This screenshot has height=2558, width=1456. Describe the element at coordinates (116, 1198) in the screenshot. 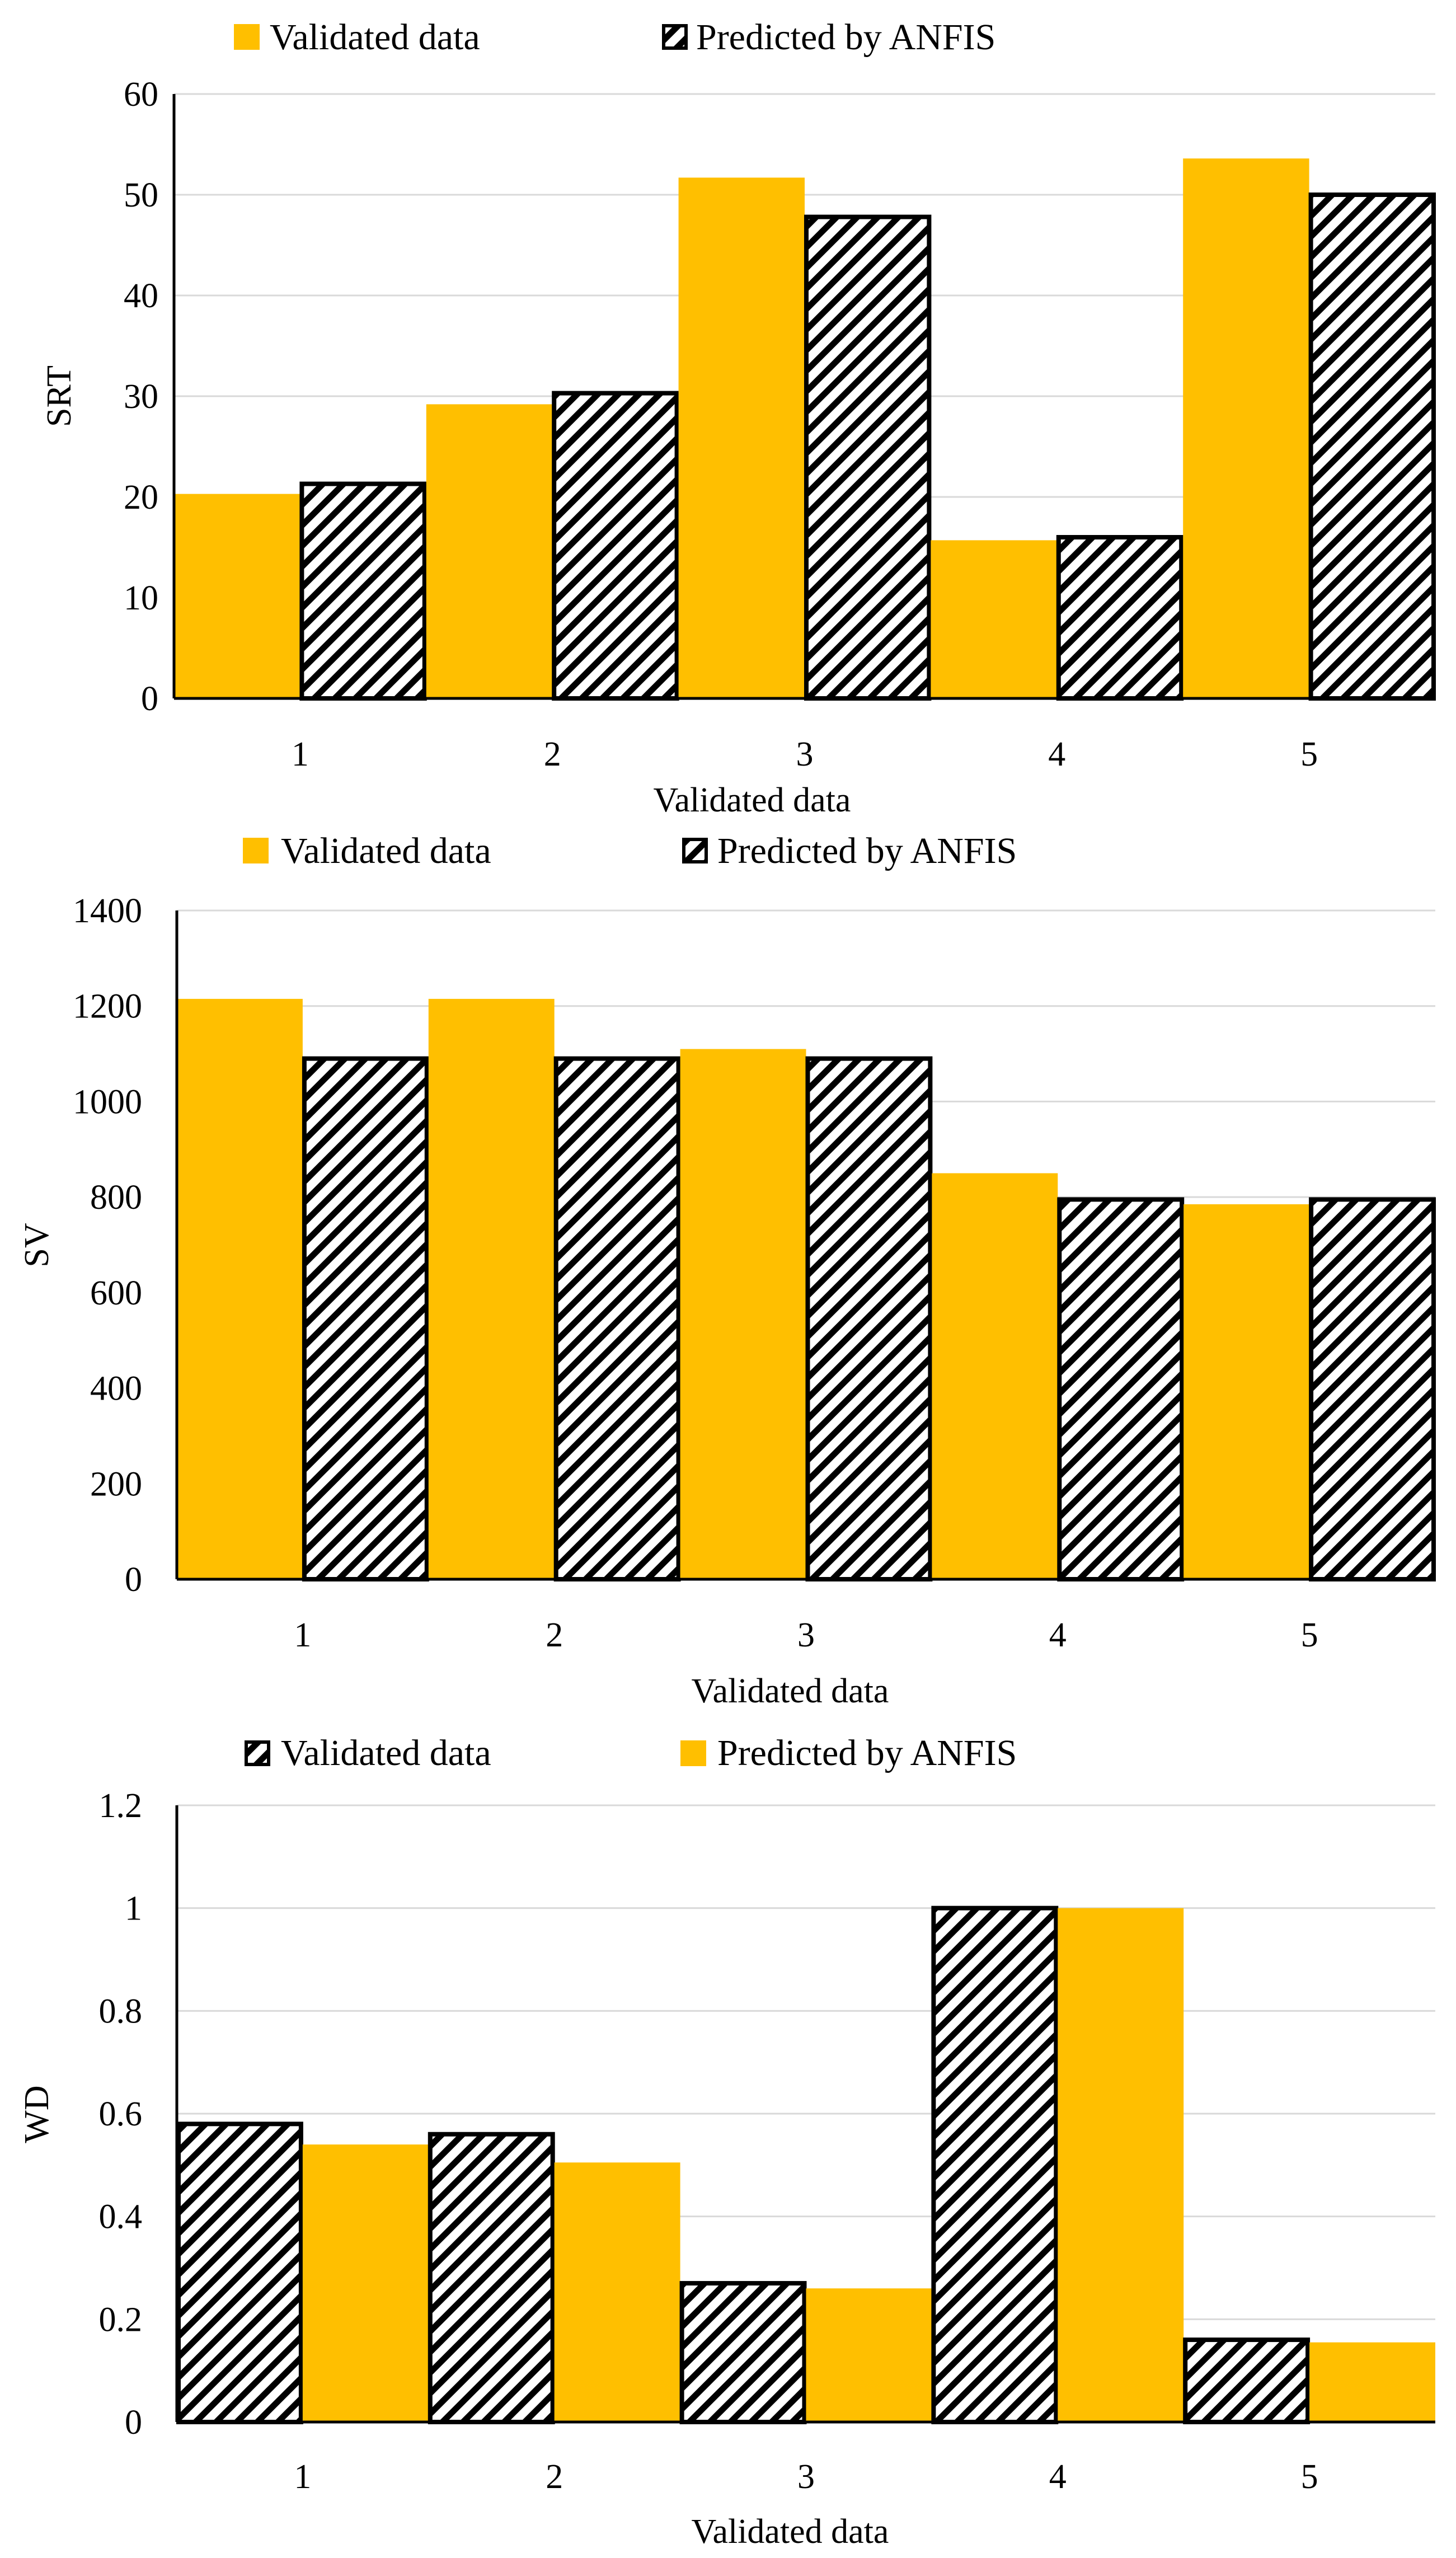

I see `y-tick-label: 800` at that location.